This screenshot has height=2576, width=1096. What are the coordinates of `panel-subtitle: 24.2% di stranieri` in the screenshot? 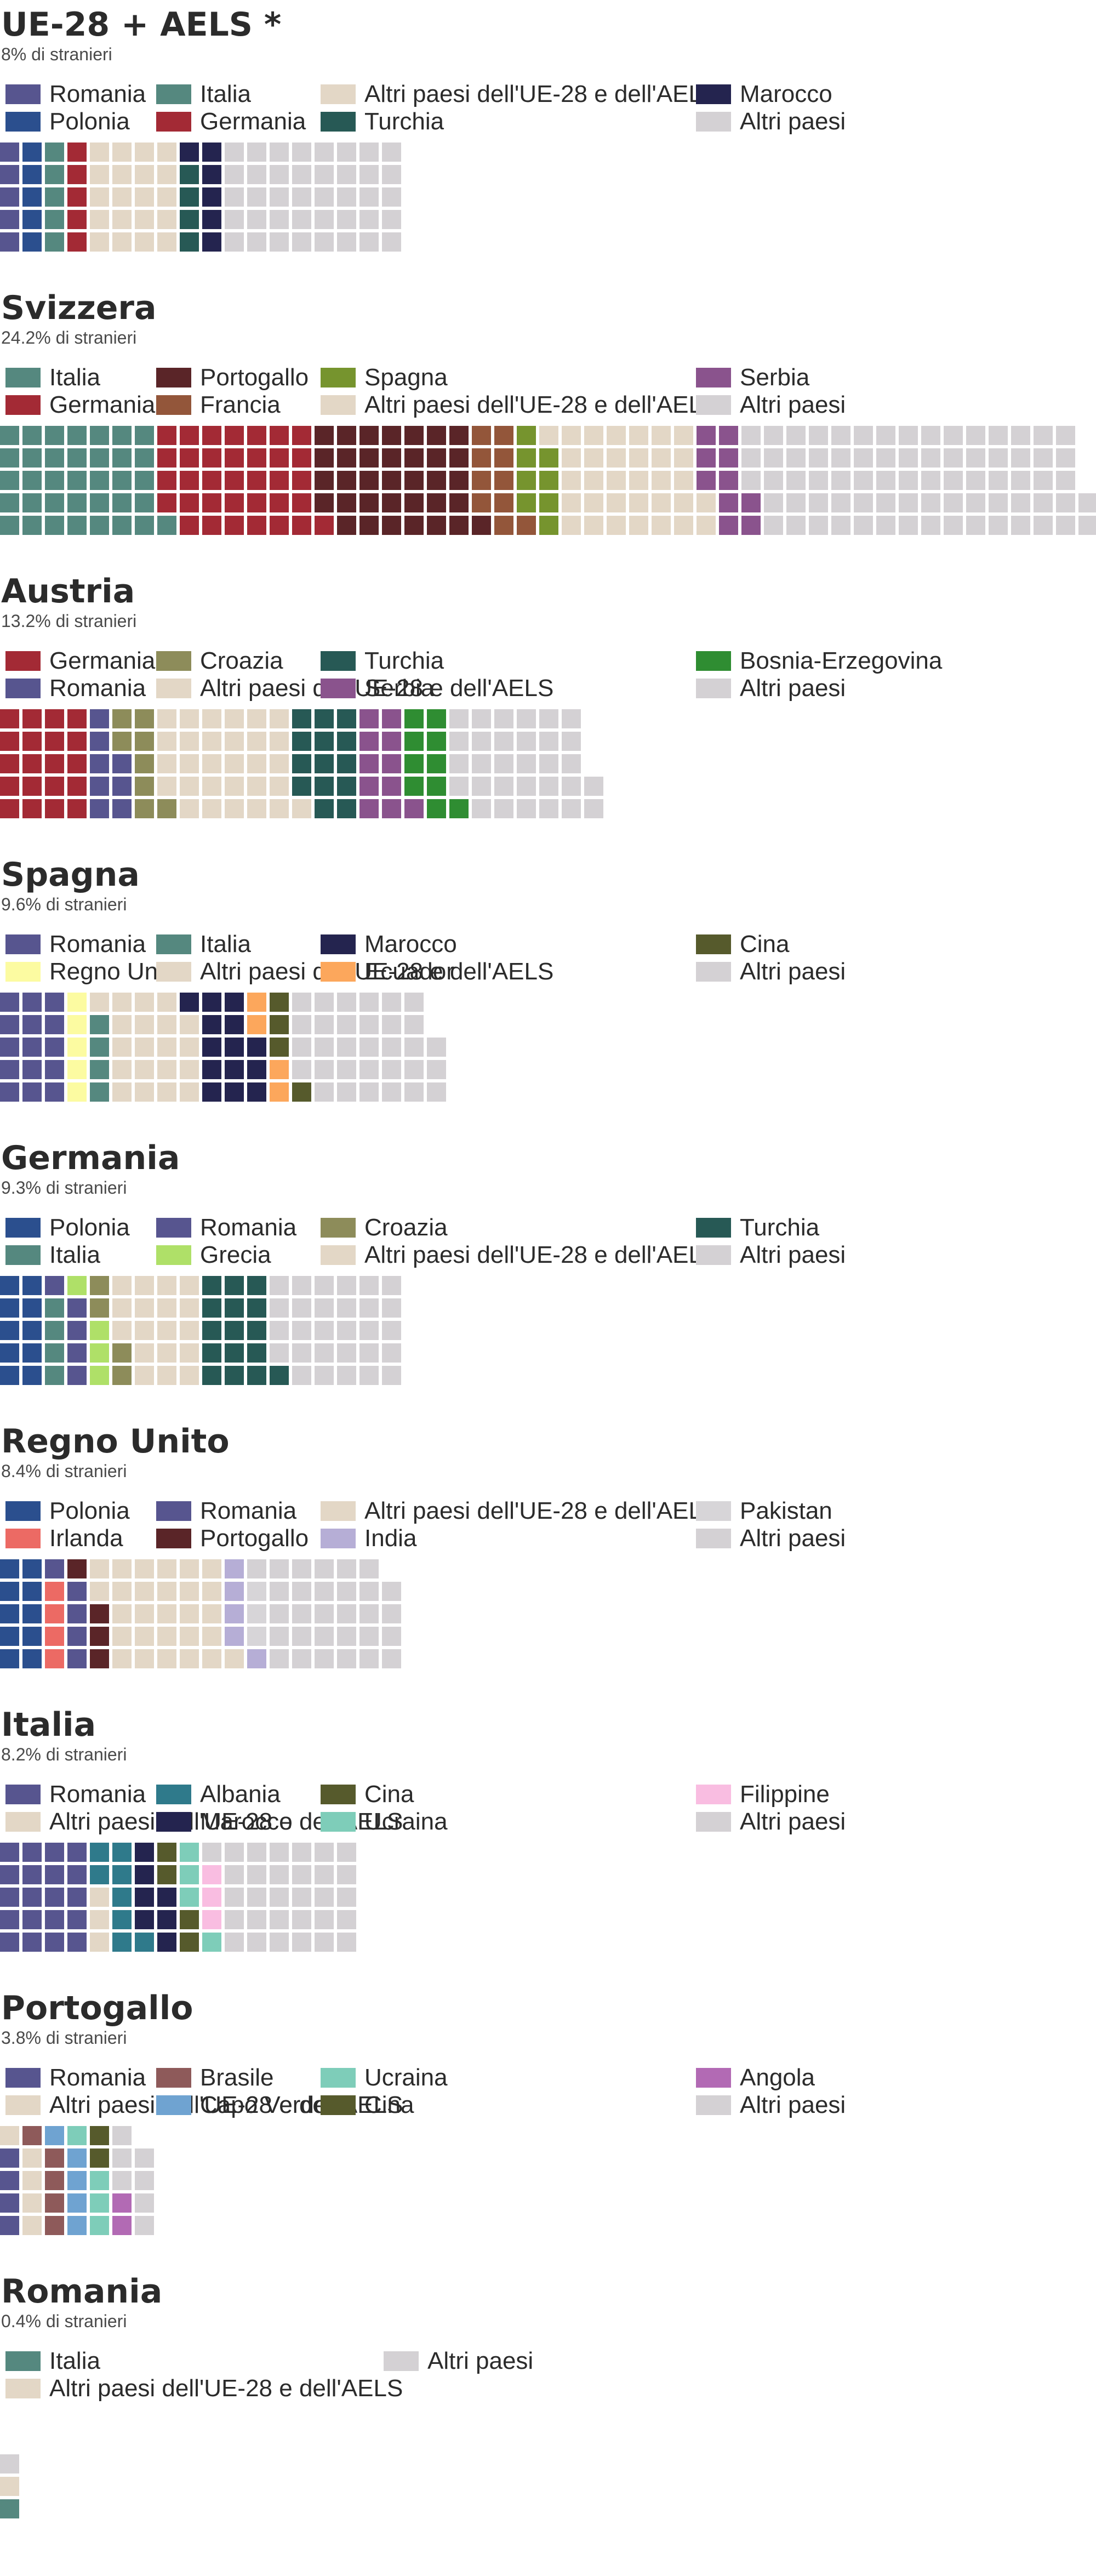 It's located at (69, 337).